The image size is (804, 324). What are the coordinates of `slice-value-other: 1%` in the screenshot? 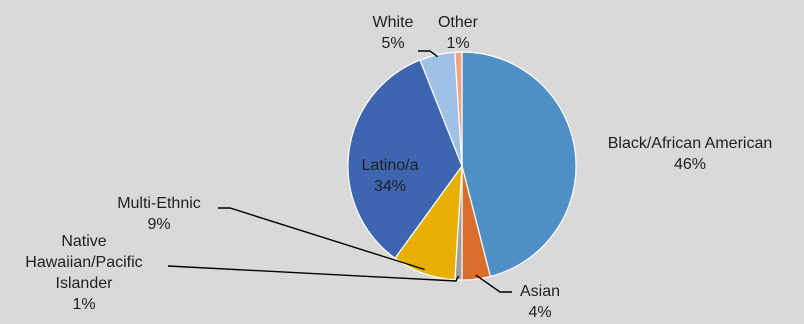 It's located at (457, 43).